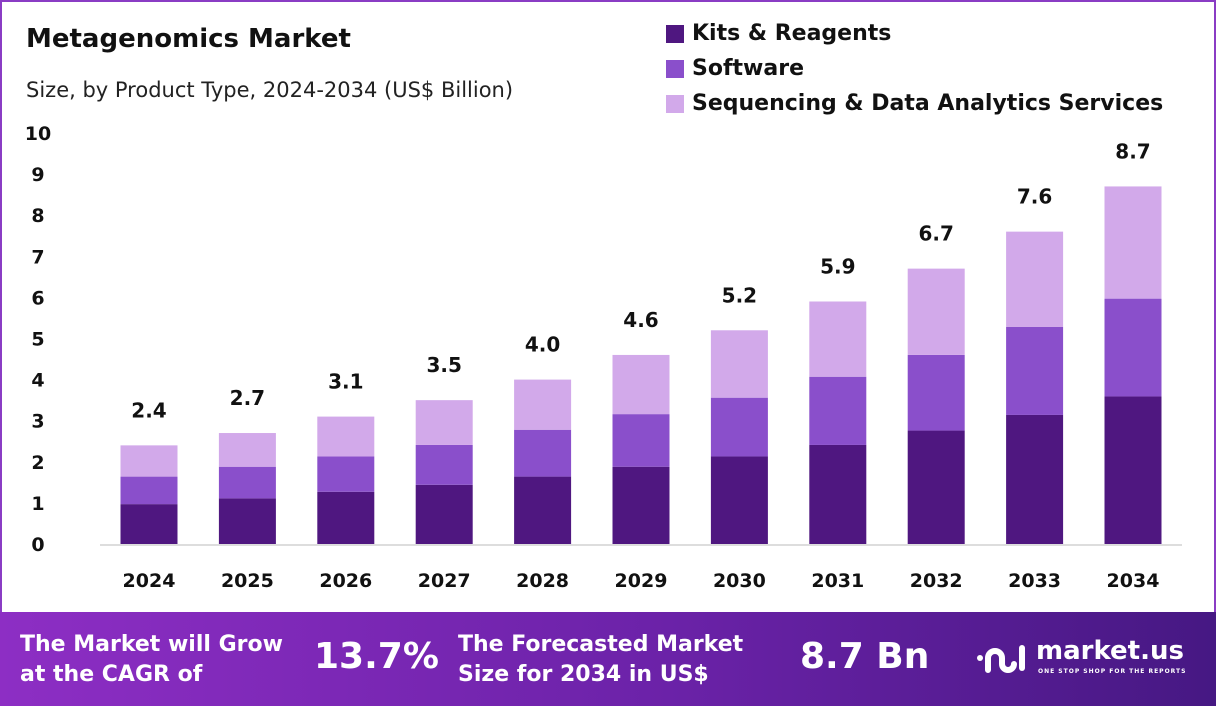  What do you see at coordinates (37, 216) in the screenshot?
I see `y-tick-label: 8` at bounding box center [37, 216].